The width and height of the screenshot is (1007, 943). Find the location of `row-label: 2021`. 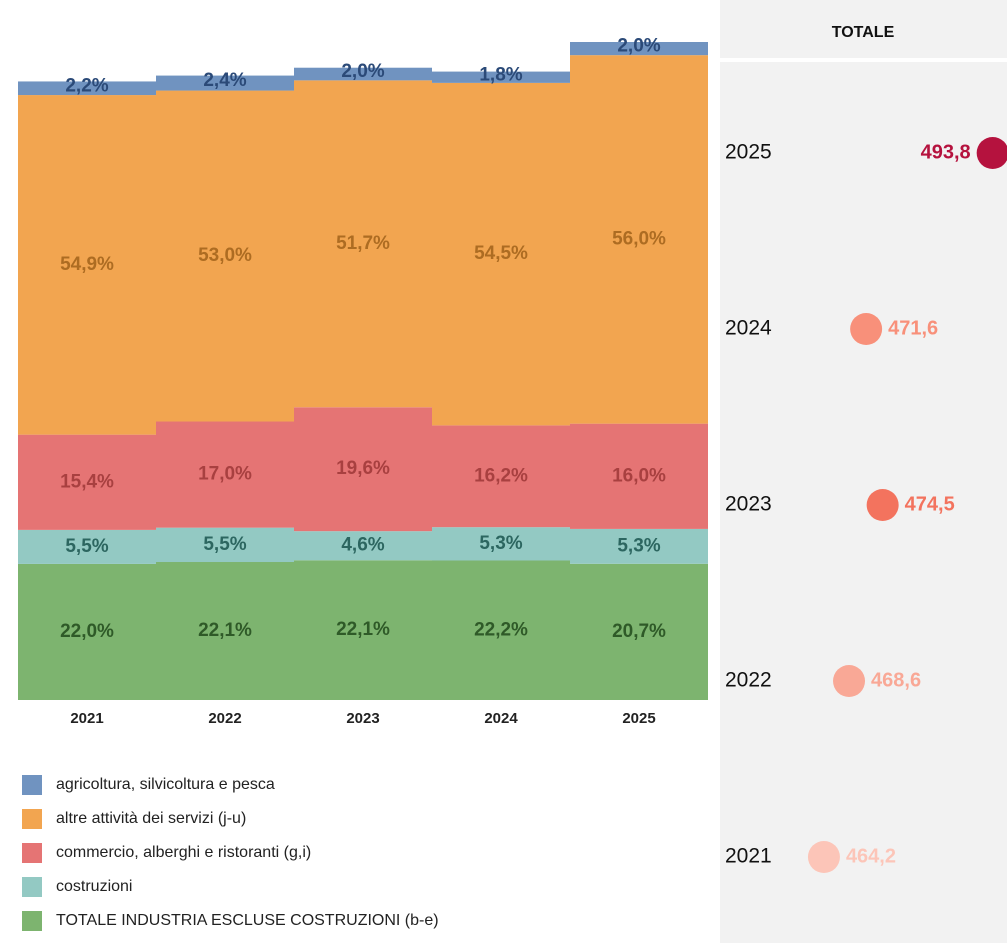

row-label: 2021 is located at coordinates (748, 856).